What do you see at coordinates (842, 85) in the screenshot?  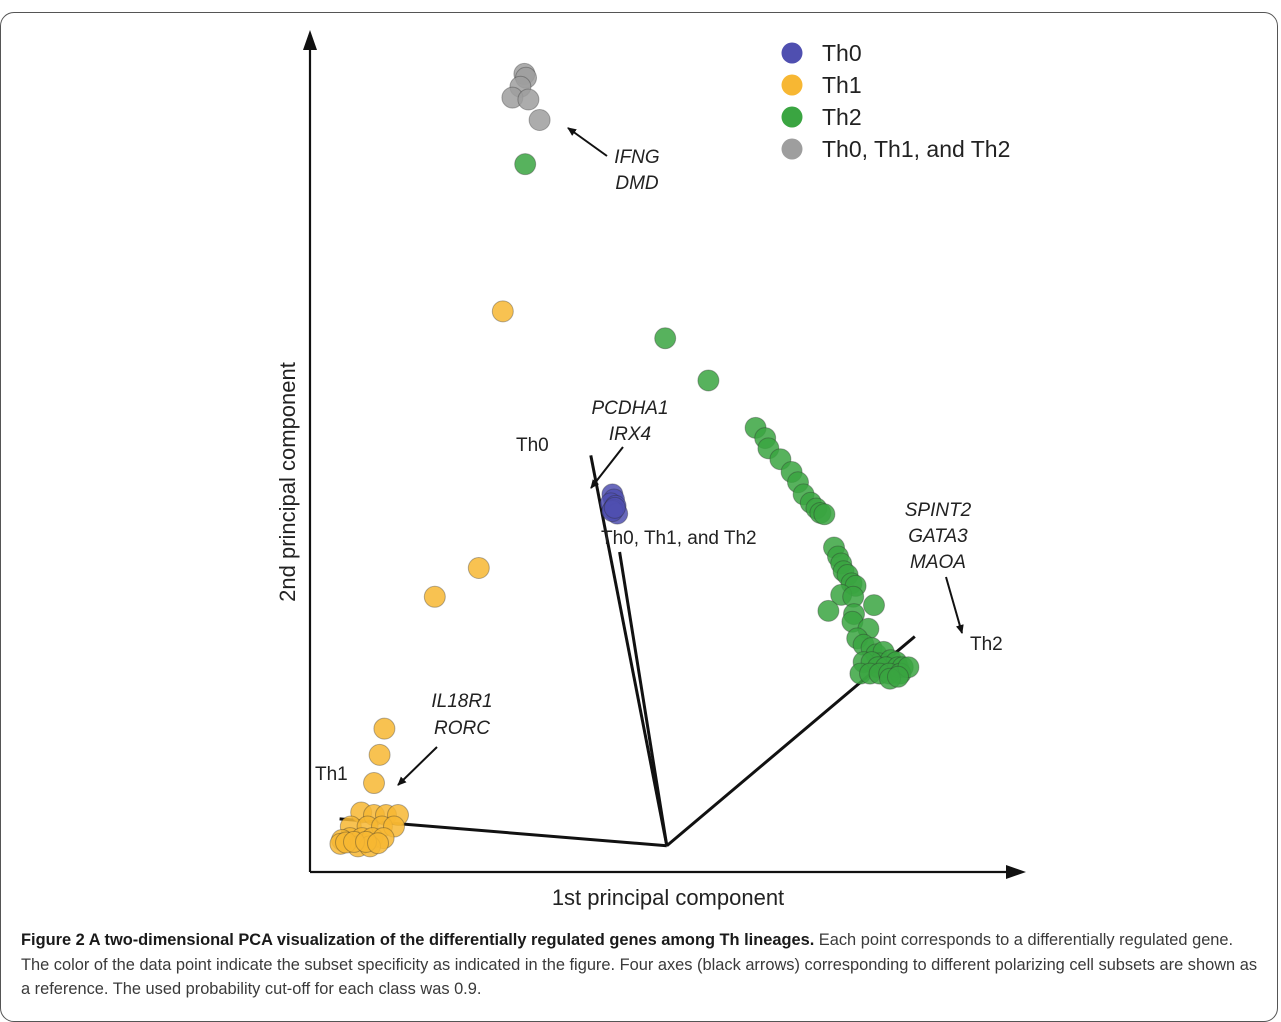 I see `legend-label: Th1` at bounding box center [842, 85].